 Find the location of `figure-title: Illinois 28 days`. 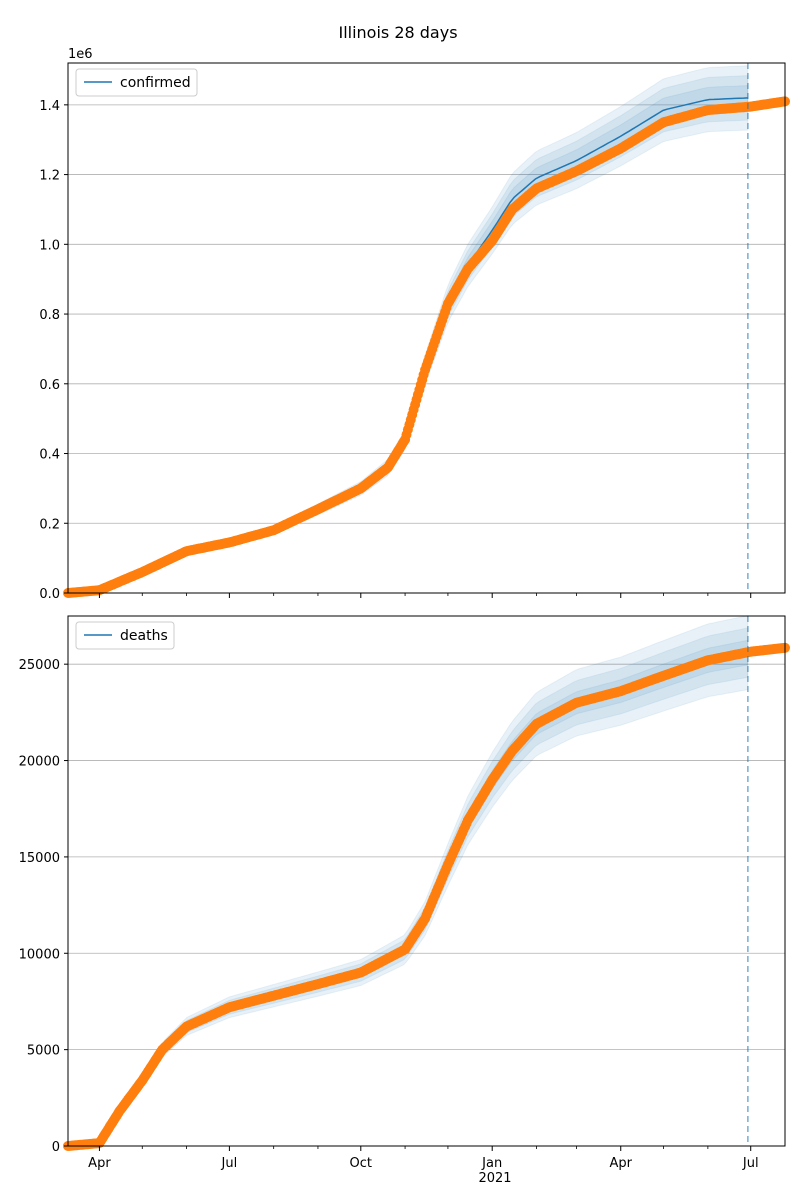

figure-title: Illinois 28 days is located at coordinates (397, 32).